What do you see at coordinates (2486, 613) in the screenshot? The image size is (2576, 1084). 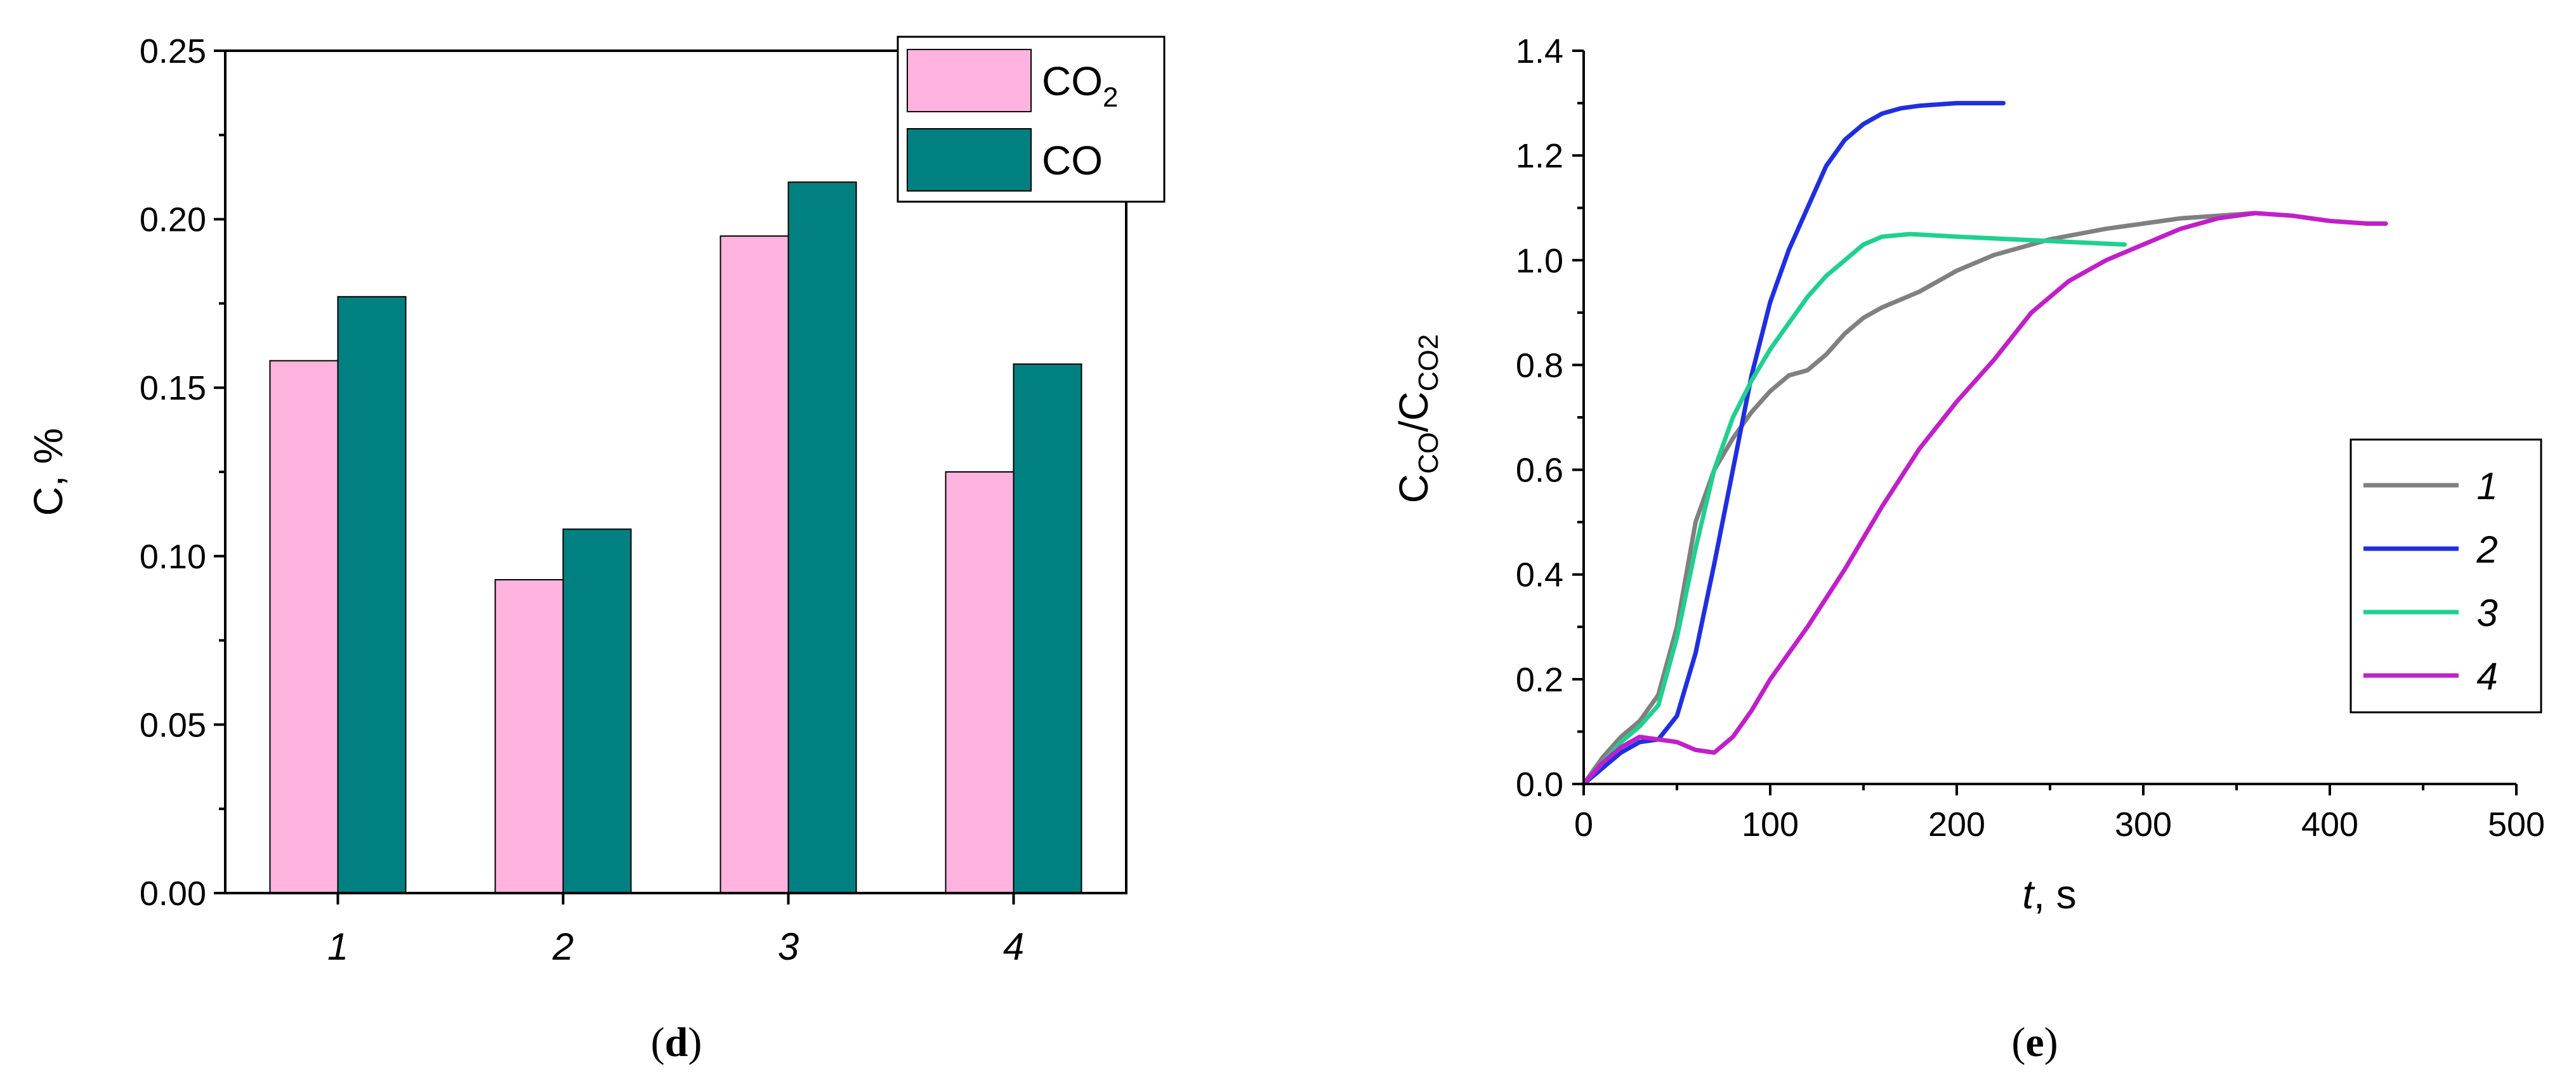 I see `legend-label-3: 3` at bounding box center [2486, 613].